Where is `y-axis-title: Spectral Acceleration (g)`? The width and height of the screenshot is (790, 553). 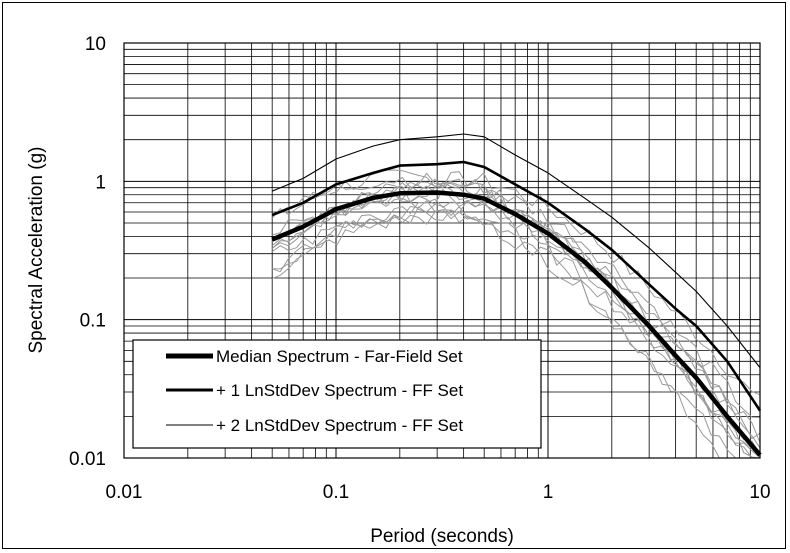 y-axis-title: Spectral Acceleration (g) is located at coordinates (36, 250).